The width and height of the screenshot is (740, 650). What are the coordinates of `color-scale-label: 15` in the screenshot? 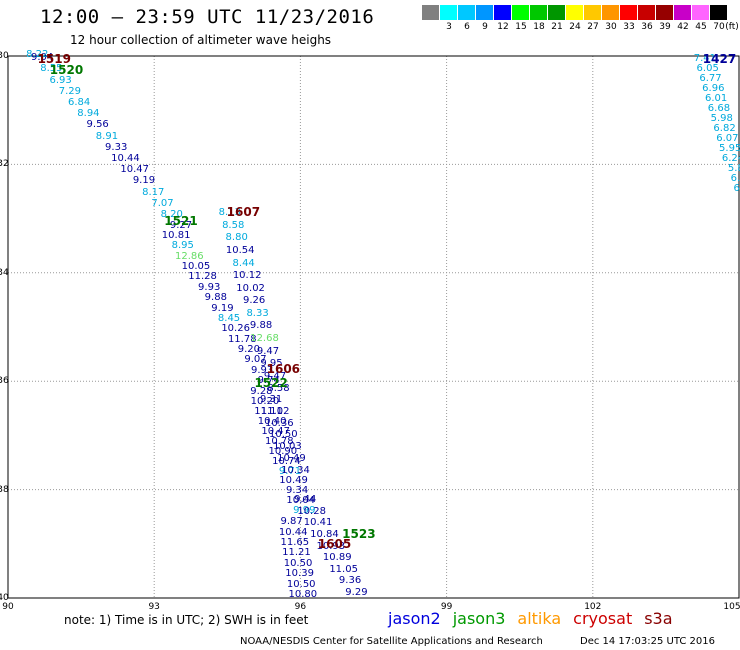 It's located at (521, 27).